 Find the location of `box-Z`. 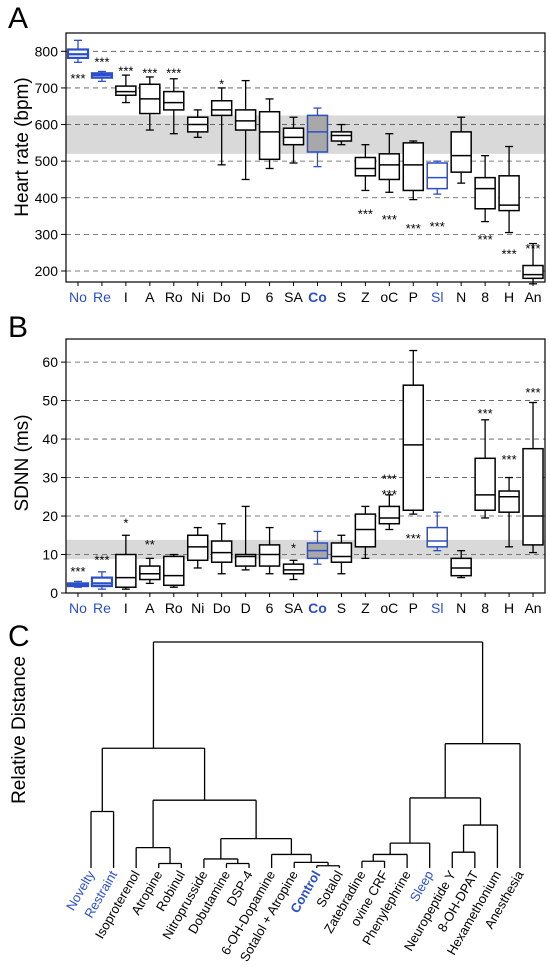

box-Z is located at coordinates (365, 168).